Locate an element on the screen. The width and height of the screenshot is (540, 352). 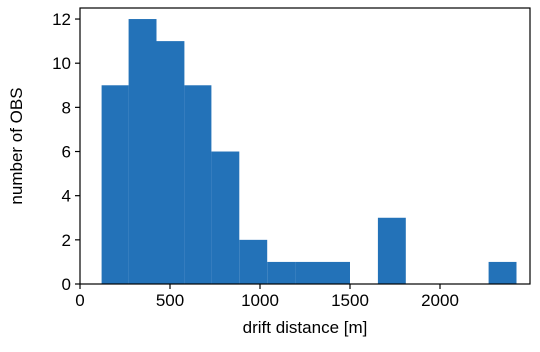
y-tick-label: 6 is located at coordinates (66, 152).